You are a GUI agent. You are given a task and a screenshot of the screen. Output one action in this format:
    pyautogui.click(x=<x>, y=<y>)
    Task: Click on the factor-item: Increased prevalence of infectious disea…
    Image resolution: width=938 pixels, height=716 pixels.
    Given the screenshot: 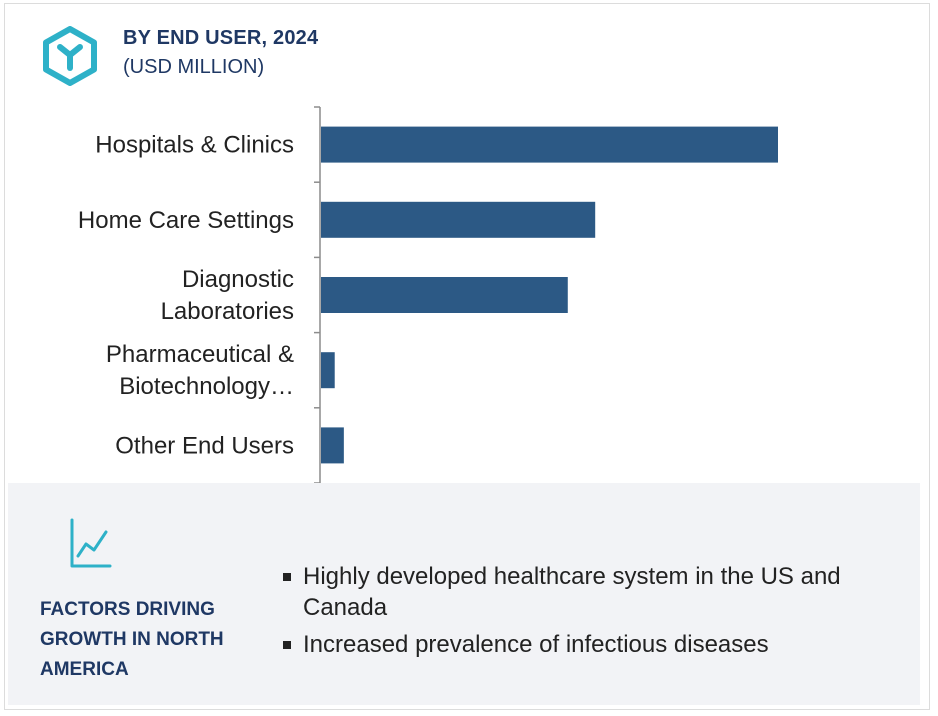 What is the action you would take?
    pyautogui.click(x=591, y=644)
    